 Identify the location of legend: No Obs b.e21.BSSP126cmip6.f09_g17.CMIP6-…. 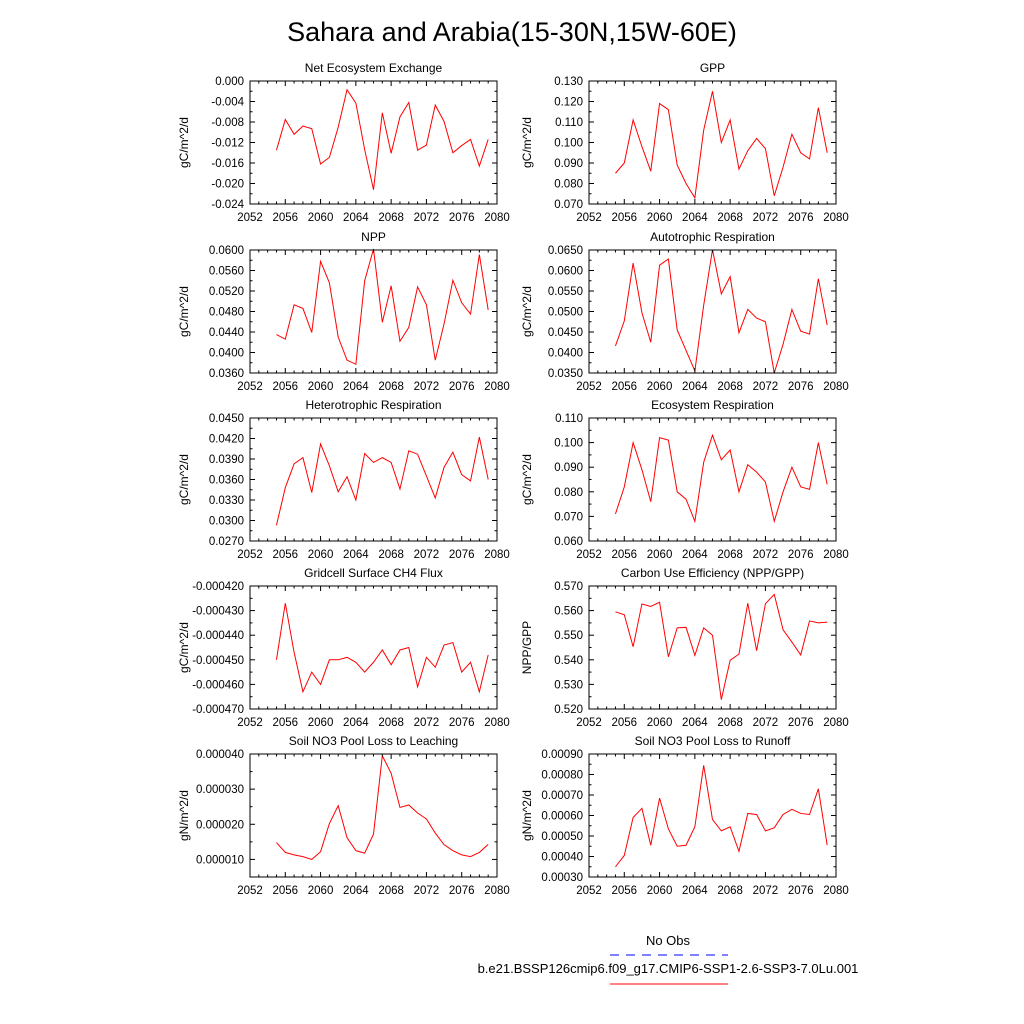
(668, 959).